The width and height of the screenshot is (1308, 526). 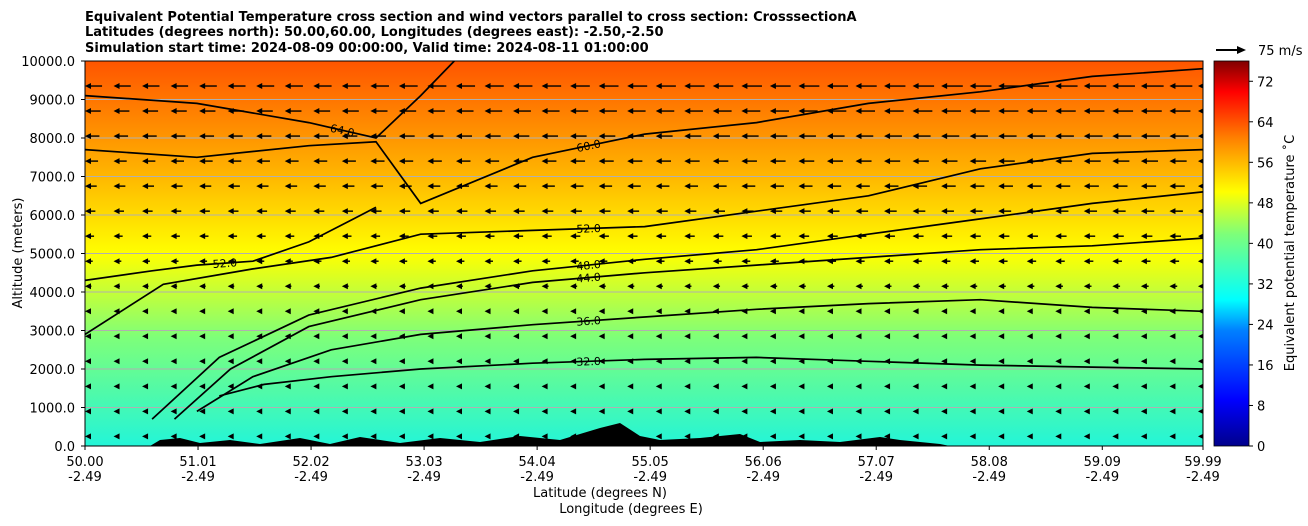 I want to click on y-tick-label: 1000.0, so click(x=53, y=409).